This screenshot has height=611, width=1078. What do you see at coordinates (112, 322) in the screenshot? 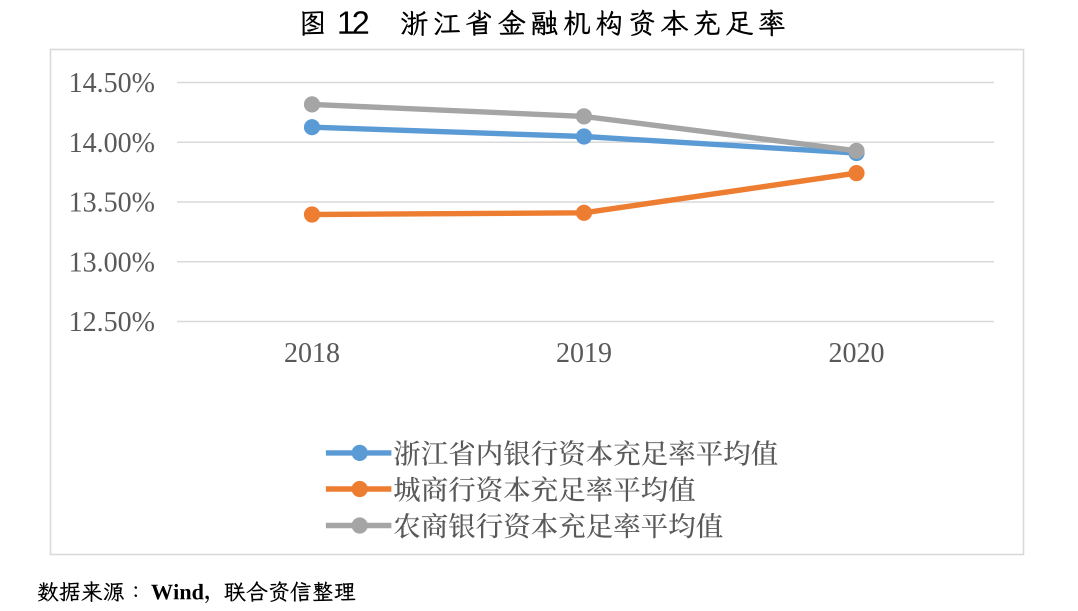
I see `svg-text: 12.50%` at bounding box center [112, 322].